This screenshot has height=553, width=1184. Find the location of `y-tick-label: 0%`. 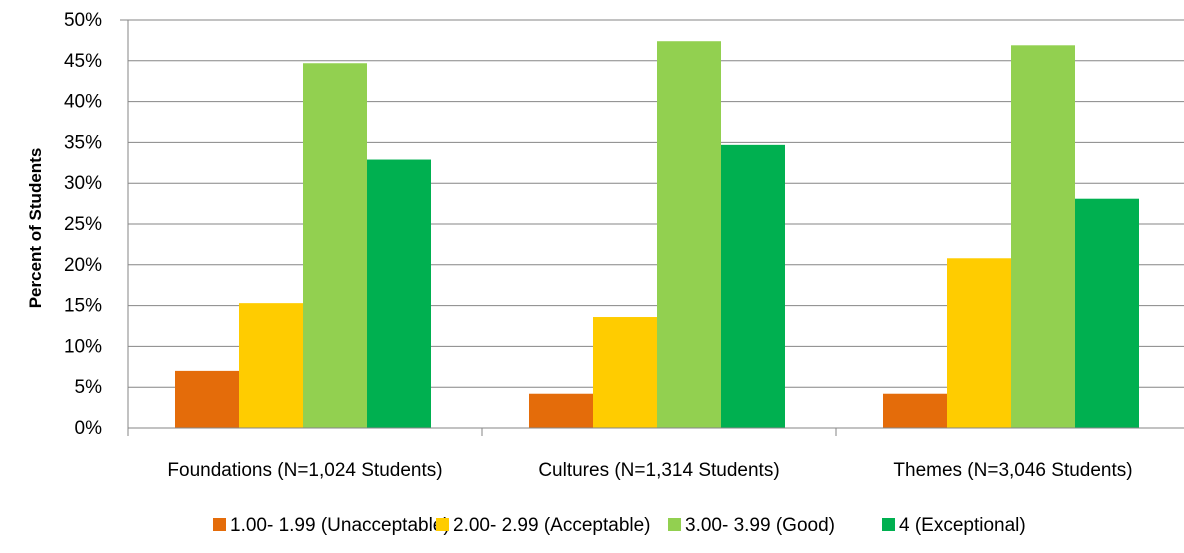

y-tick-label: 0% is located at coordinates (89, 428).